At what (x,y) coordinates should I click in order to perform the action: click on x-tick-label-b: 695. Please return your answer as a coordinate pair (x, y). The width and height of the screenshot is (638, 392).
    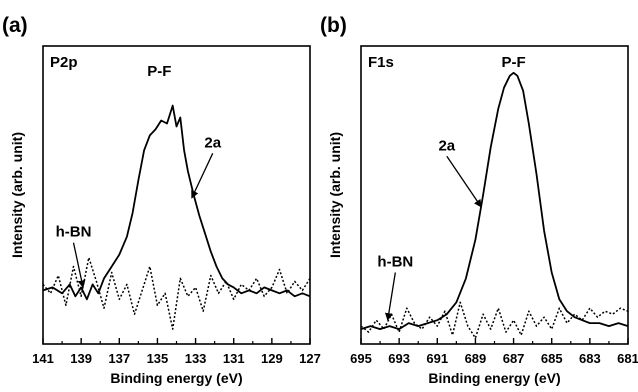
    Looking at the image, I should click on (361, 358).